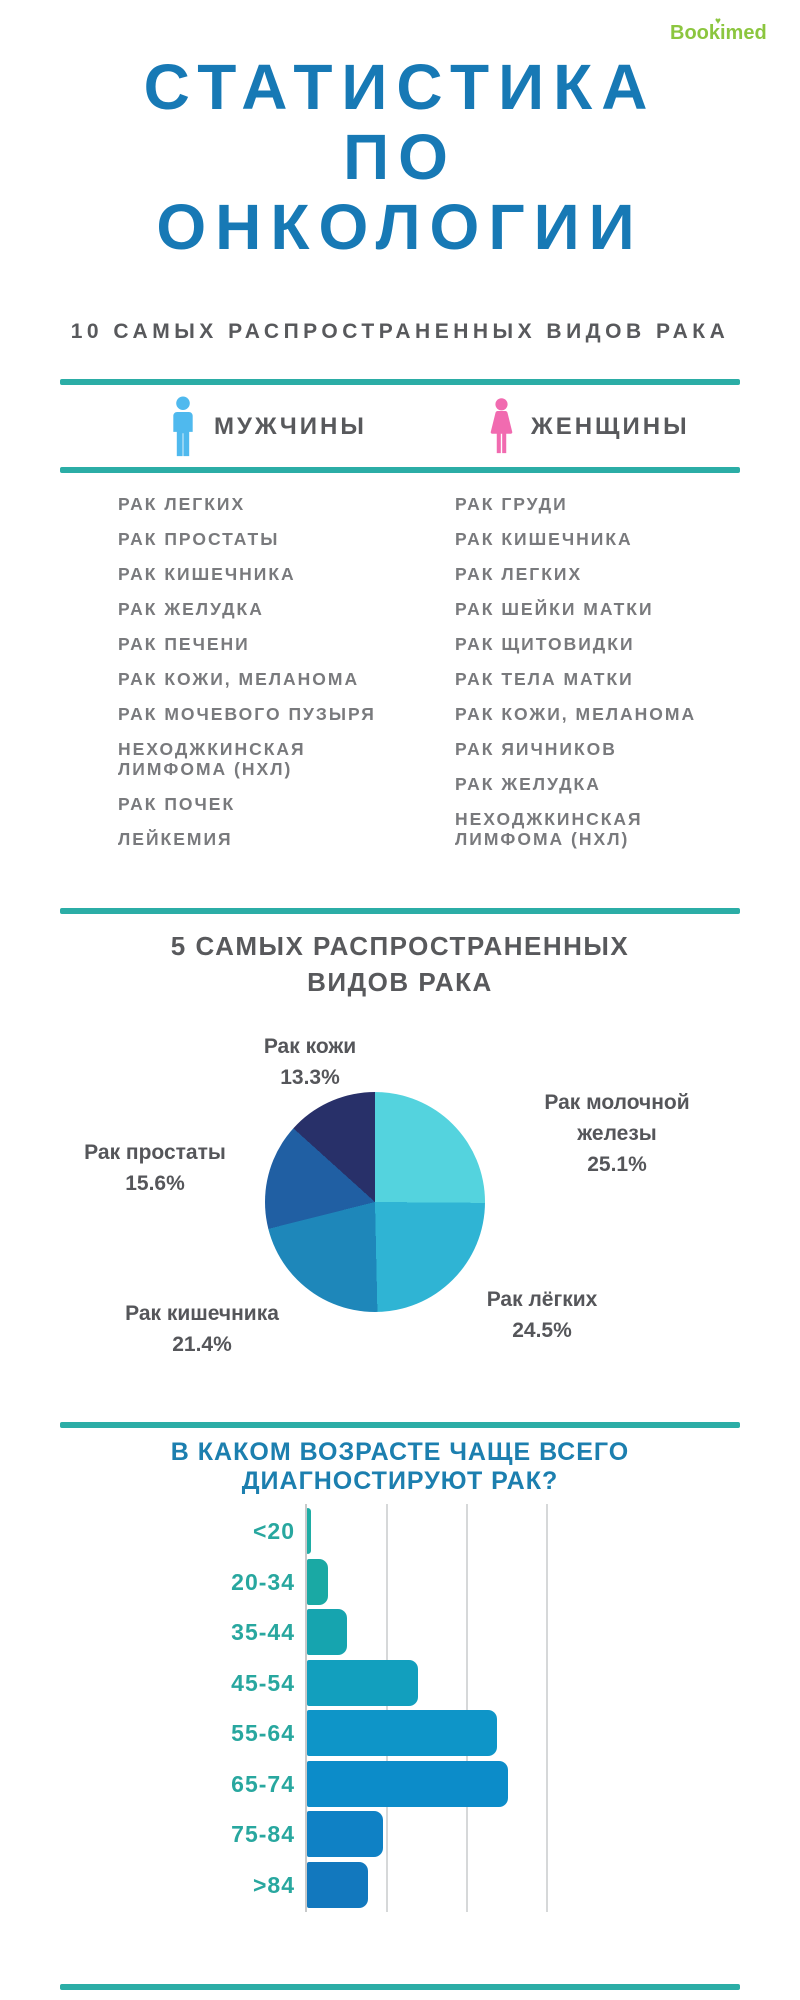 This screenshot has width=800, height=2000. Describe the element at coordinates (536, 749) in the screenshot. I see `cancer-list-item: РАК ЯИЧНИКОВ` at that location.